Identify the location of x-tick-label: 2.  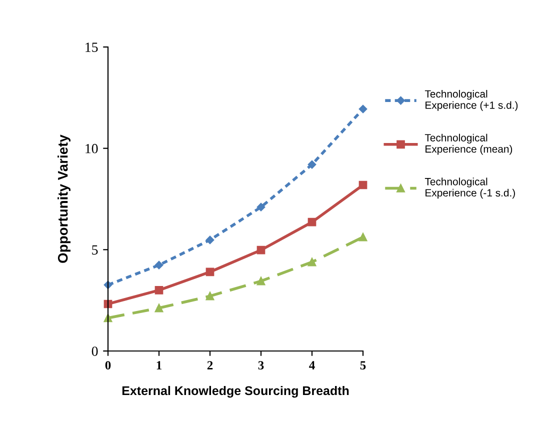
(210, 365).